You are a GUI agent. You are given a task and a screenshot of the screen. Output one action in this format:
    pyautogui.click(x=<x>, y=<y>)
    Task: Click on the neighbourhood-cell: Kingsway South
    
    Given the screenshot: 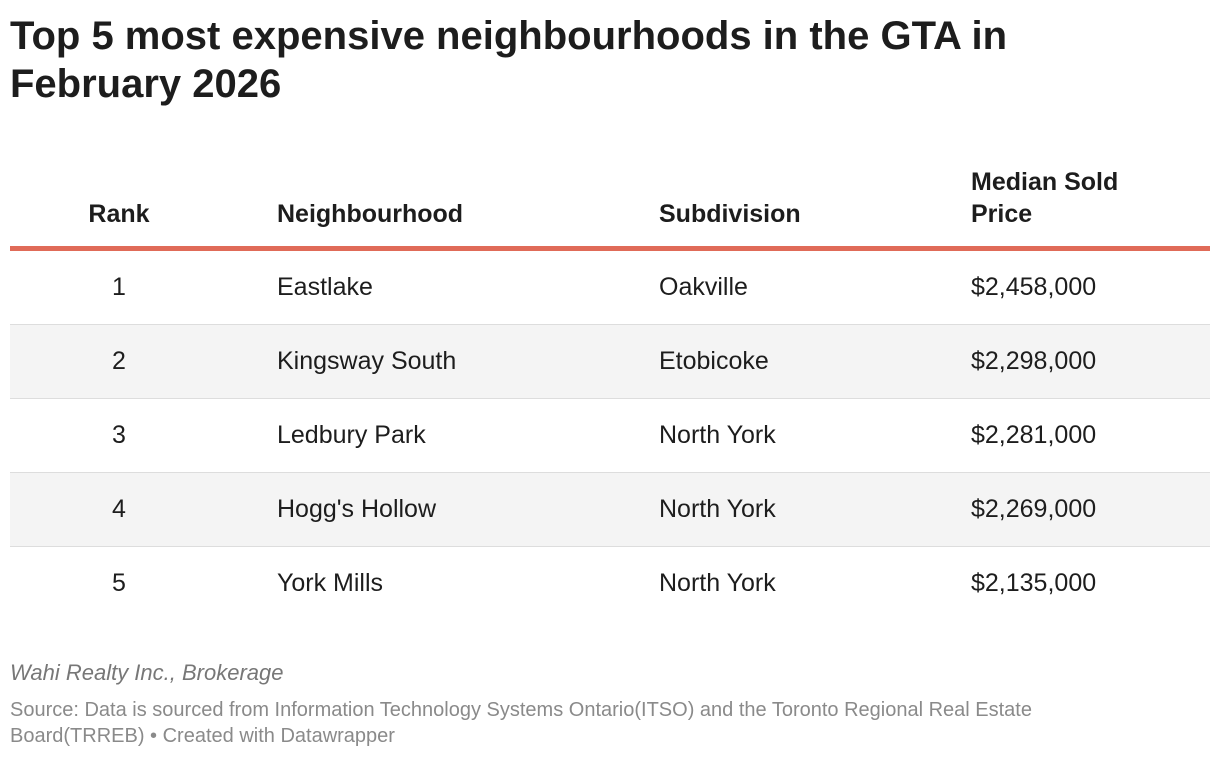 What is the action you would take?
    pyautogui.click(x=367, y=361)
    